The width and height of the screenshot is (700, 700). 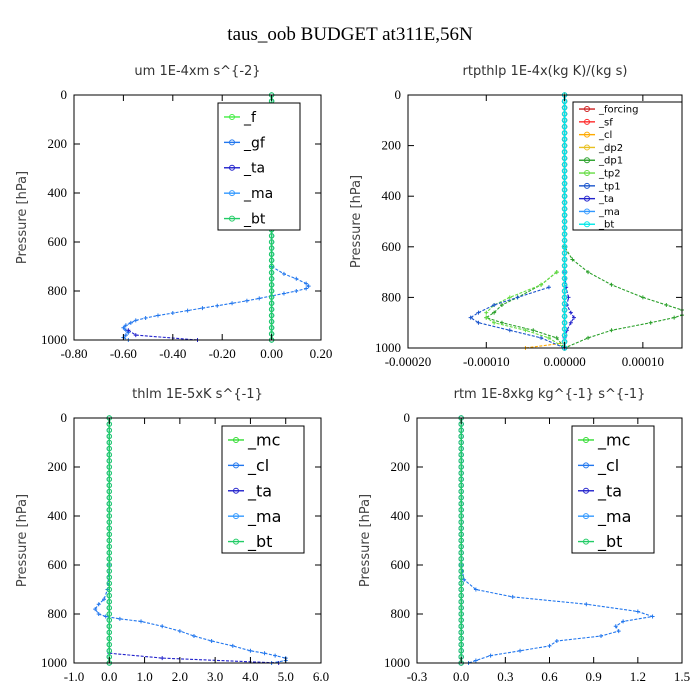 I want to click on x-tick-label: 4.0, so click(x=250, y=676).